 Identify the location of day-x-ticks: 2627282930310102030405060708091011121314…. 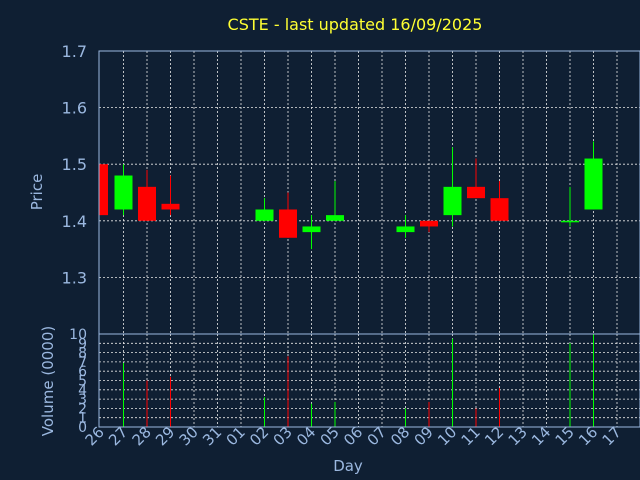
(353, 436).